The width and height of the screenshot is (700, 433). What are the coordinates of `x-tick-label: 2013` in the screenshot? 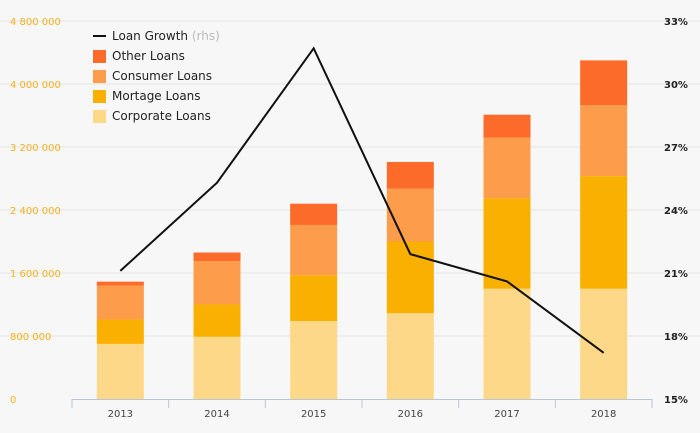 It's located at (120, 414).